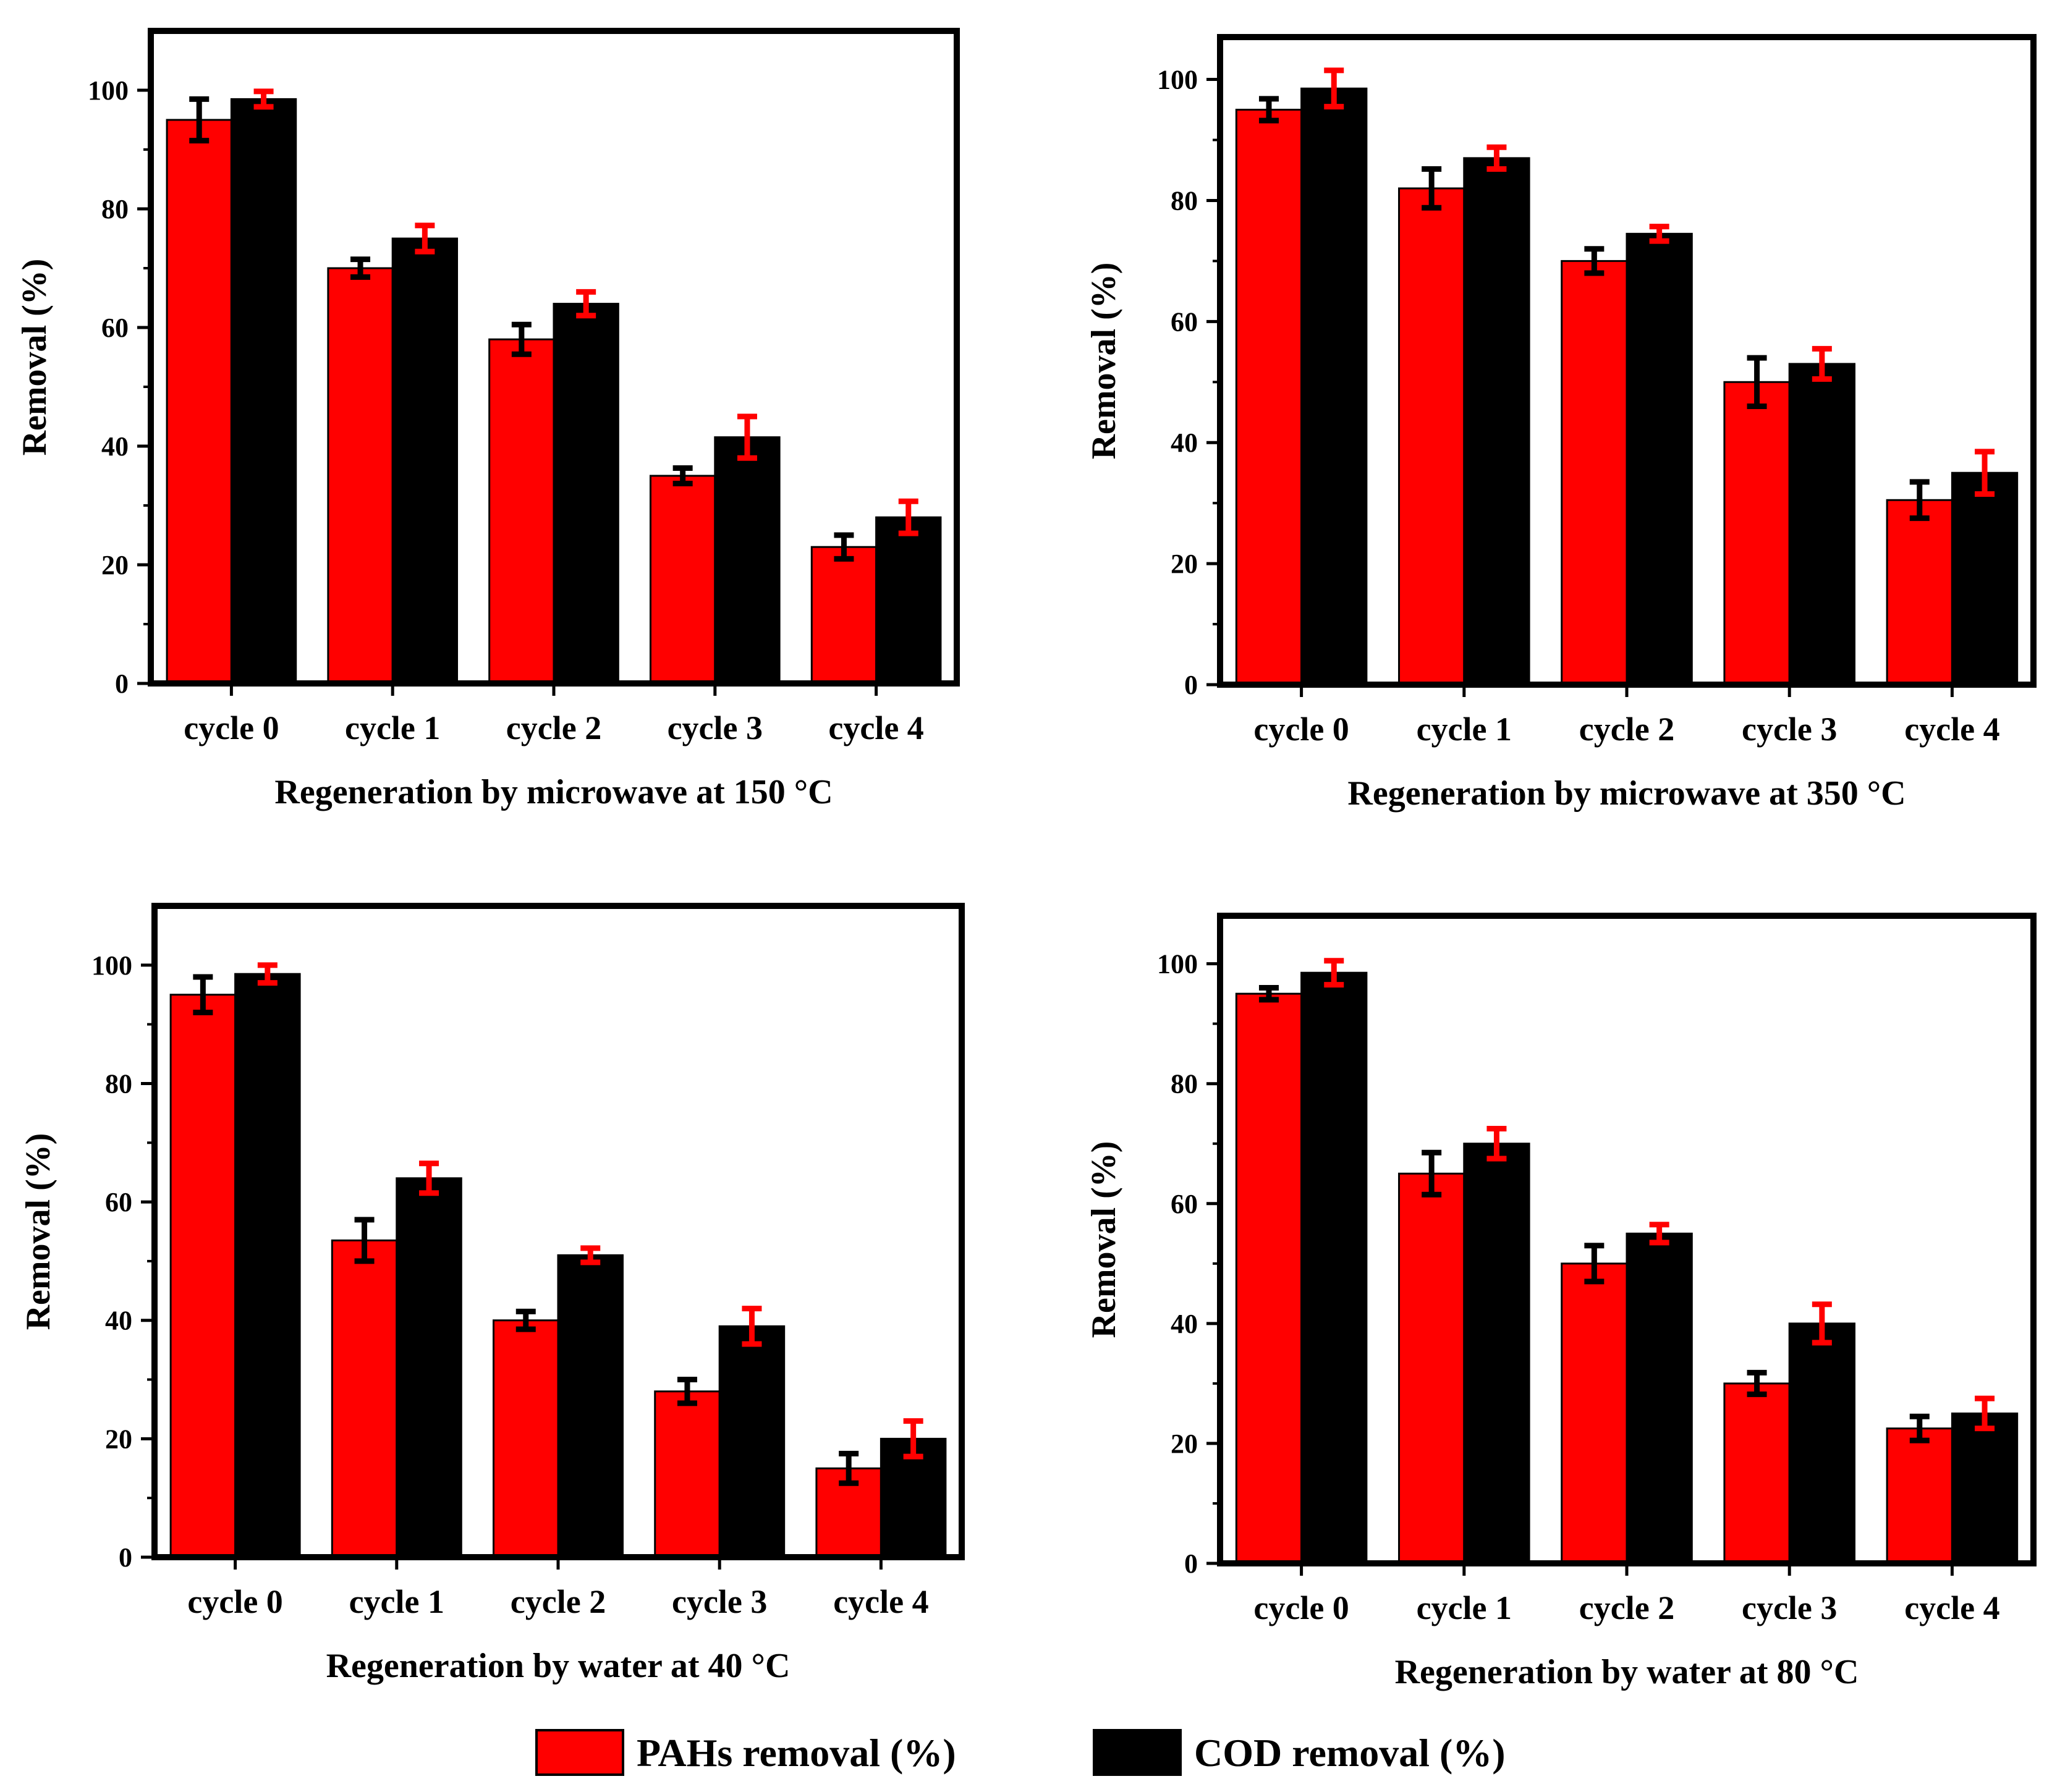  Describe the element at coordinates (553, 792) in the screenshot. I see `x-axis-title: Regeneration by microwave at 150 °C` at that location.